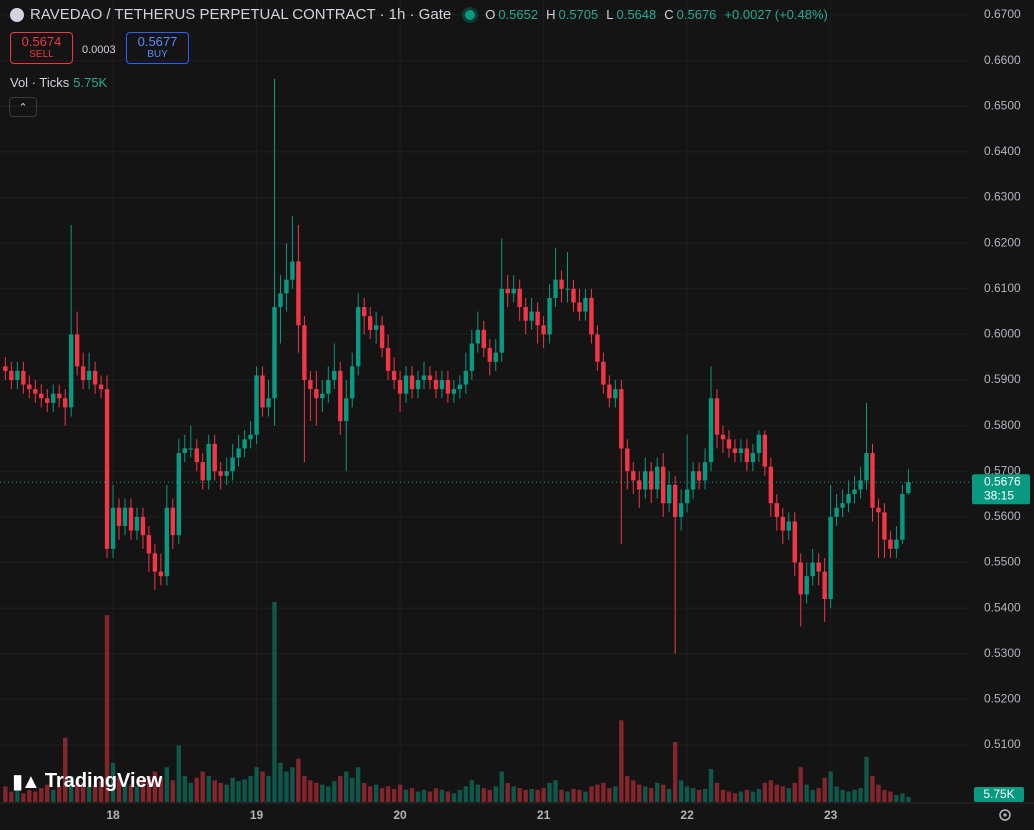 Image resolution: width=1034 pixels, height=830 pixels. Describe the element at coordinates (257, 815) in the screenshot. I see `x-tick-label: 19` at that location.